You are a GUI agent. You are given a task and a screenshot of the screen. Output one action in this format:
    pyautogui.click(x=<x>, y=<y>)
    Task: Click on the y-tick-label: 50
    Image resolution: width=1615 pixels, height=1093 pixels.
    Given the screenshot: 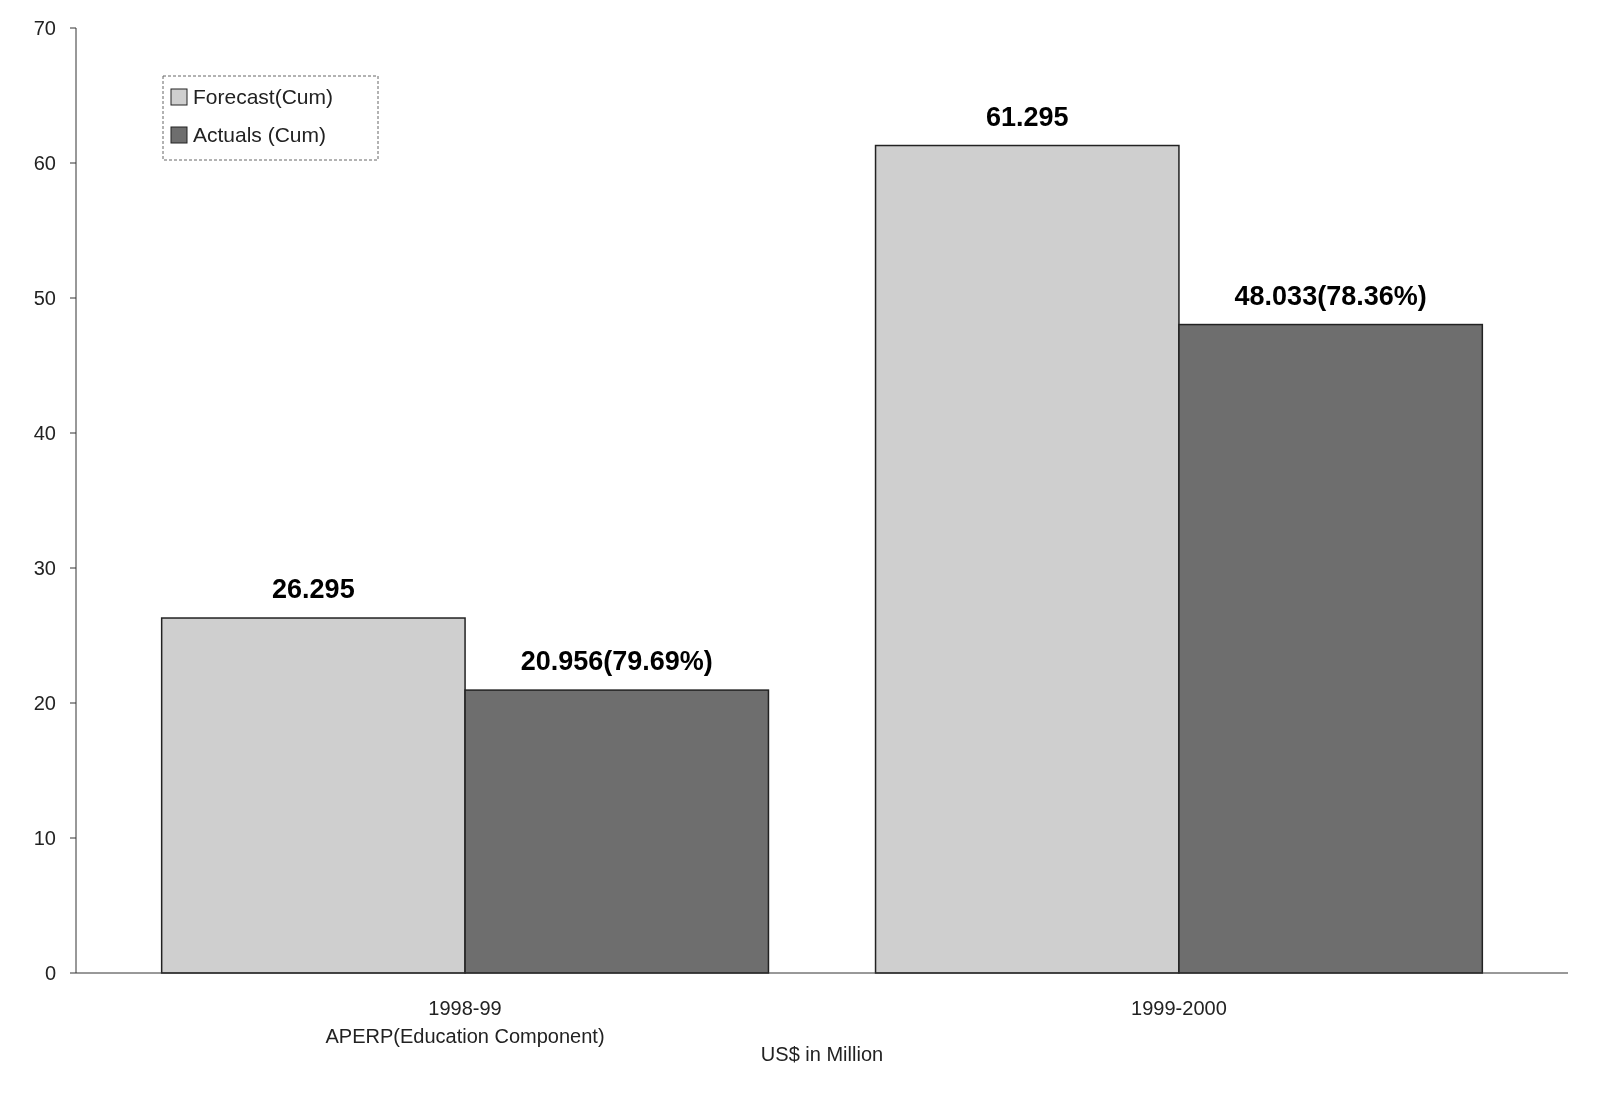 What is the action you would take?
    pyautogui.click(x=44, y=298)
    